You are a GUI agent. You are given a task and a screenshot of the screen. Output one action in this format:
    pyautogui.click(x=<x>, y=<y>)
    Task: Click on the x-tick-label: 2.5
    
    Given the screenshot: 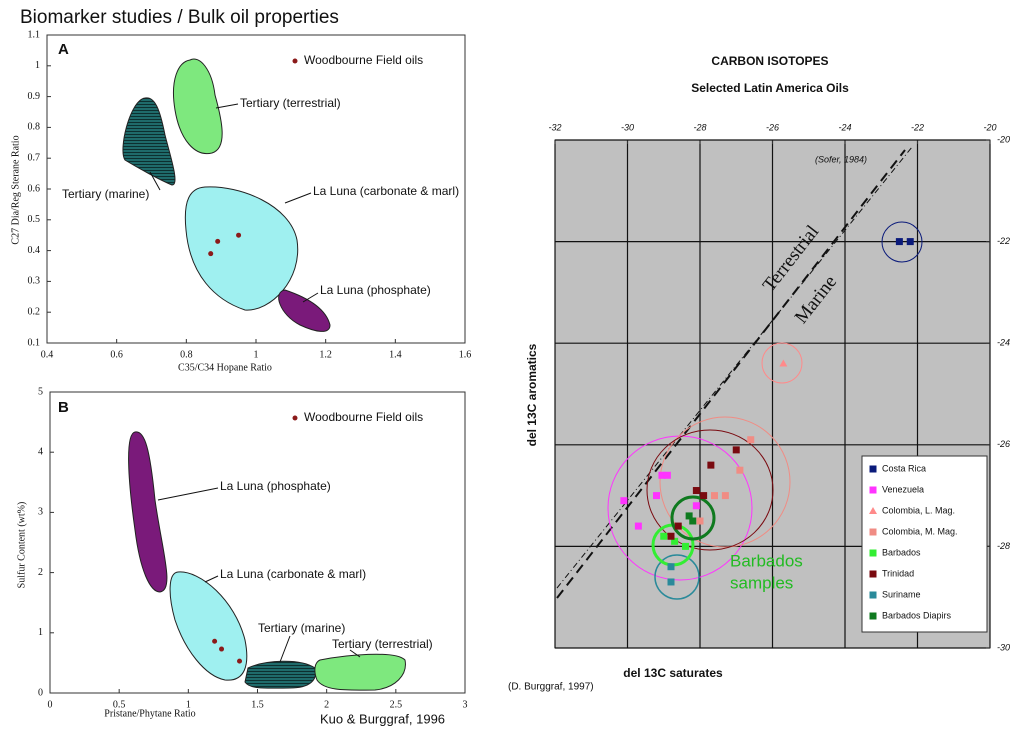 What is the action you would take?
    pyautogui.click(x=396, y=704)
    